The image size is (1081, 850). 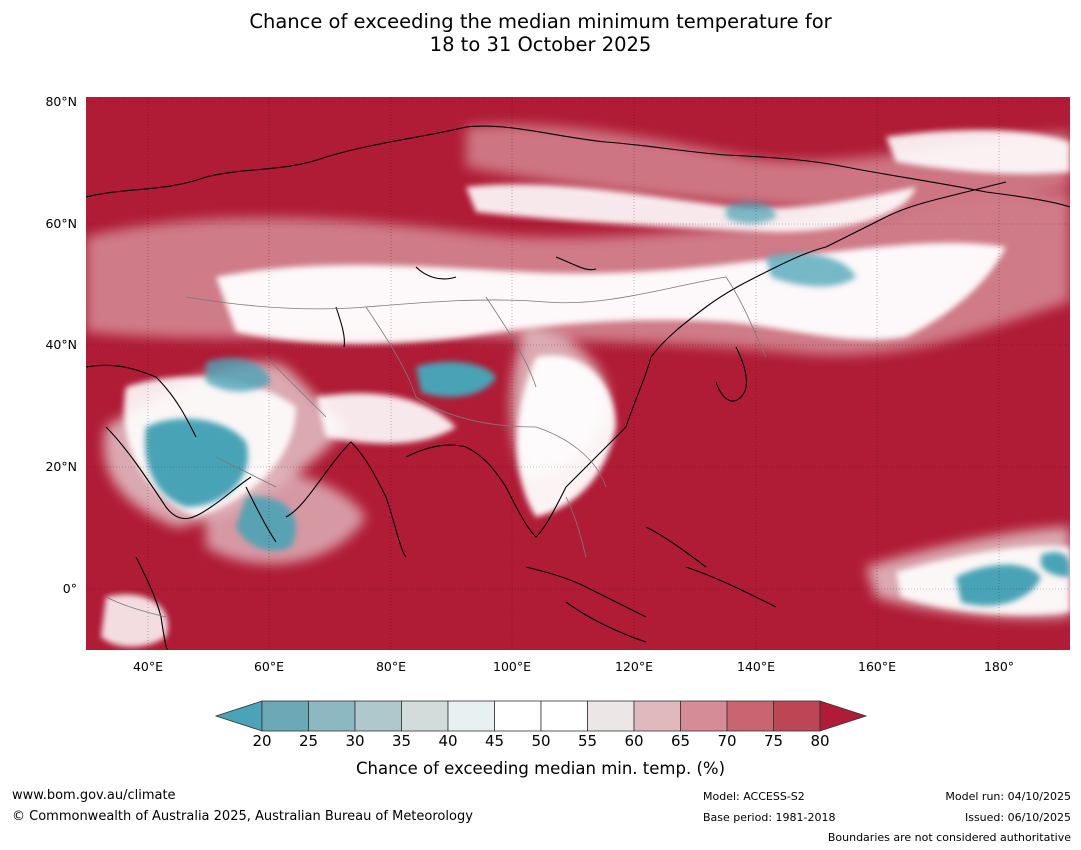 What do you see at coordinates (1008, 796) in the screenshot?
I see `footer-model-run: Model run: 04/10/2025` at bounding box center [1008, 796].